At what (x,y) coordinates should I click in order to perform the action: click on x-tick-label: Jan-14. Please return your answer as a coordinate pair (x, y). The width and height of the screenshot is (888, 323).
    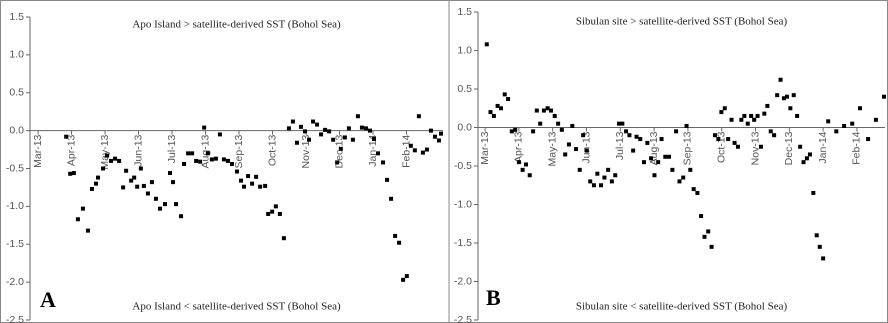
    Looking at the image, I should click on (823, 147).